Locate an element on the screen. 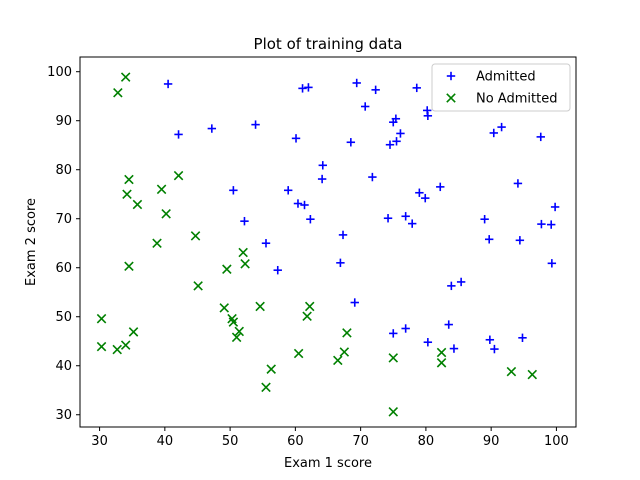 The image size is (640, 480). y-tick-label: 60 is located at coordinates (63, 268).